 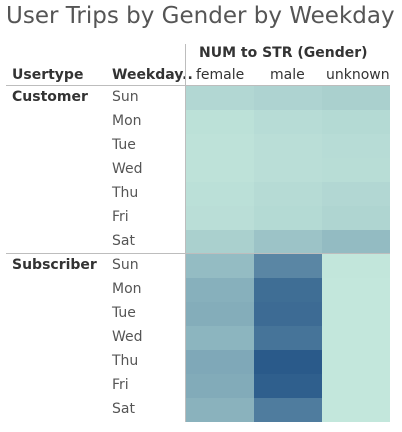 What do you see at coordinates (287, 75) in the screenshot?
I see `column-header-male: male` at bounding box center [287, 75].